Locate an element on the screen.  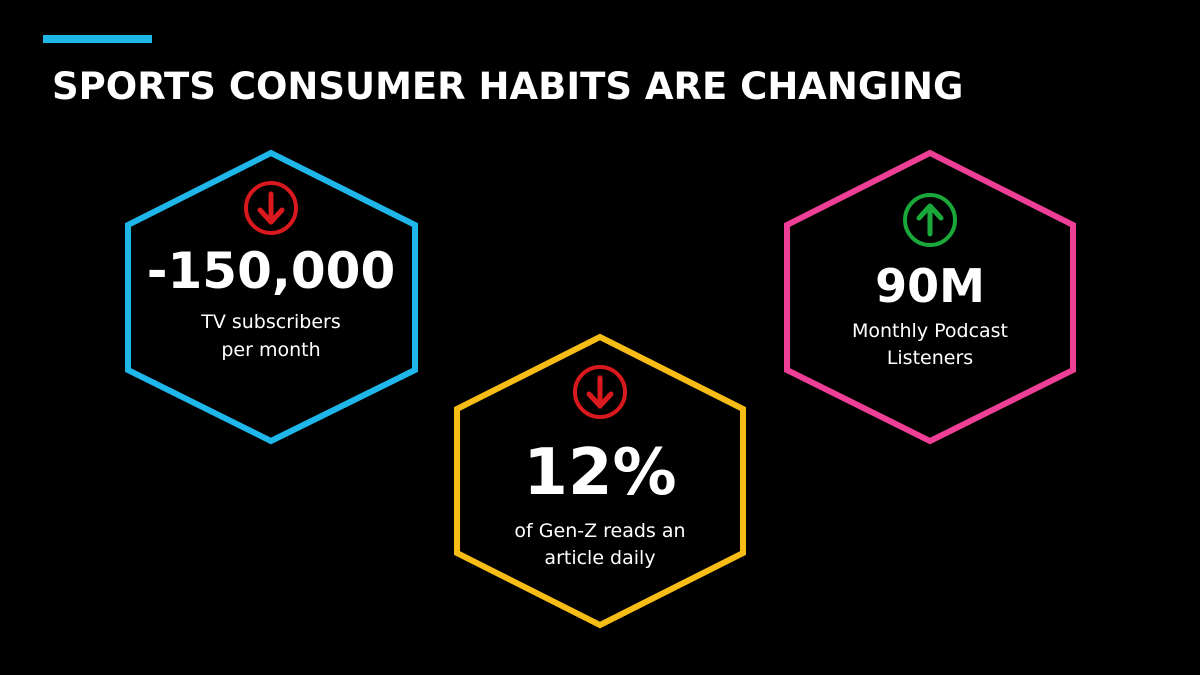
stat-card: 12% of Gen-Z reads an article daily is located at coordinates (600, 481).